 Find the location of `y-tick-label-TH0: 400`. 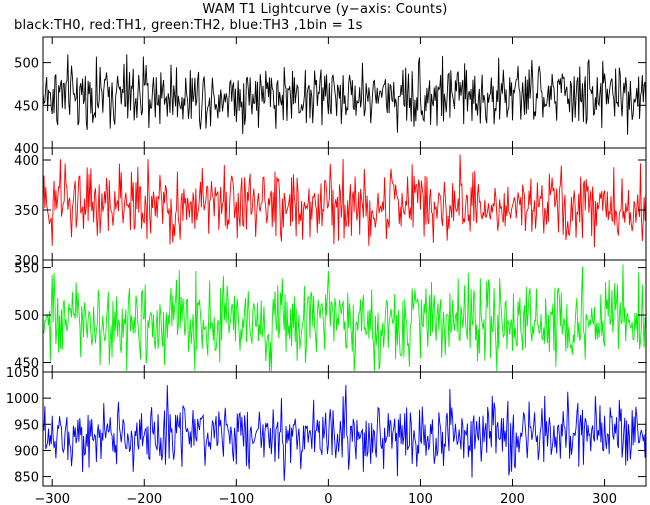

y-tick-label-TH0: 400 is located at coordinates (26, 149).